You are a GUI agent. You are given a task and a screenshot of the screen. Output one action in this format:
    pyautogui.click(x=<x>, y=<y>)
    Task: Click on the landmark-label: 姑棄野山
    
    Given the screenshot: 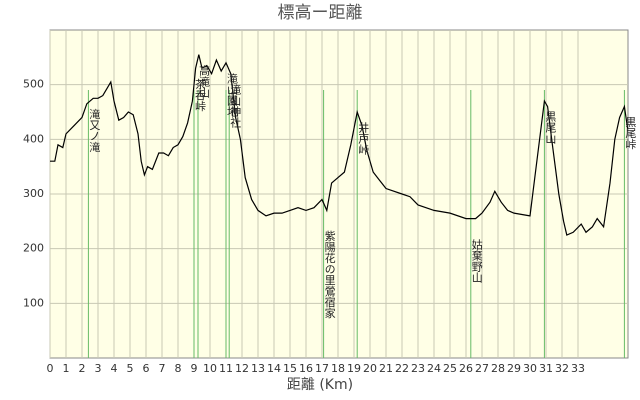 What is the action you would take?
    pyautogui.click(x=476, y=260)
    